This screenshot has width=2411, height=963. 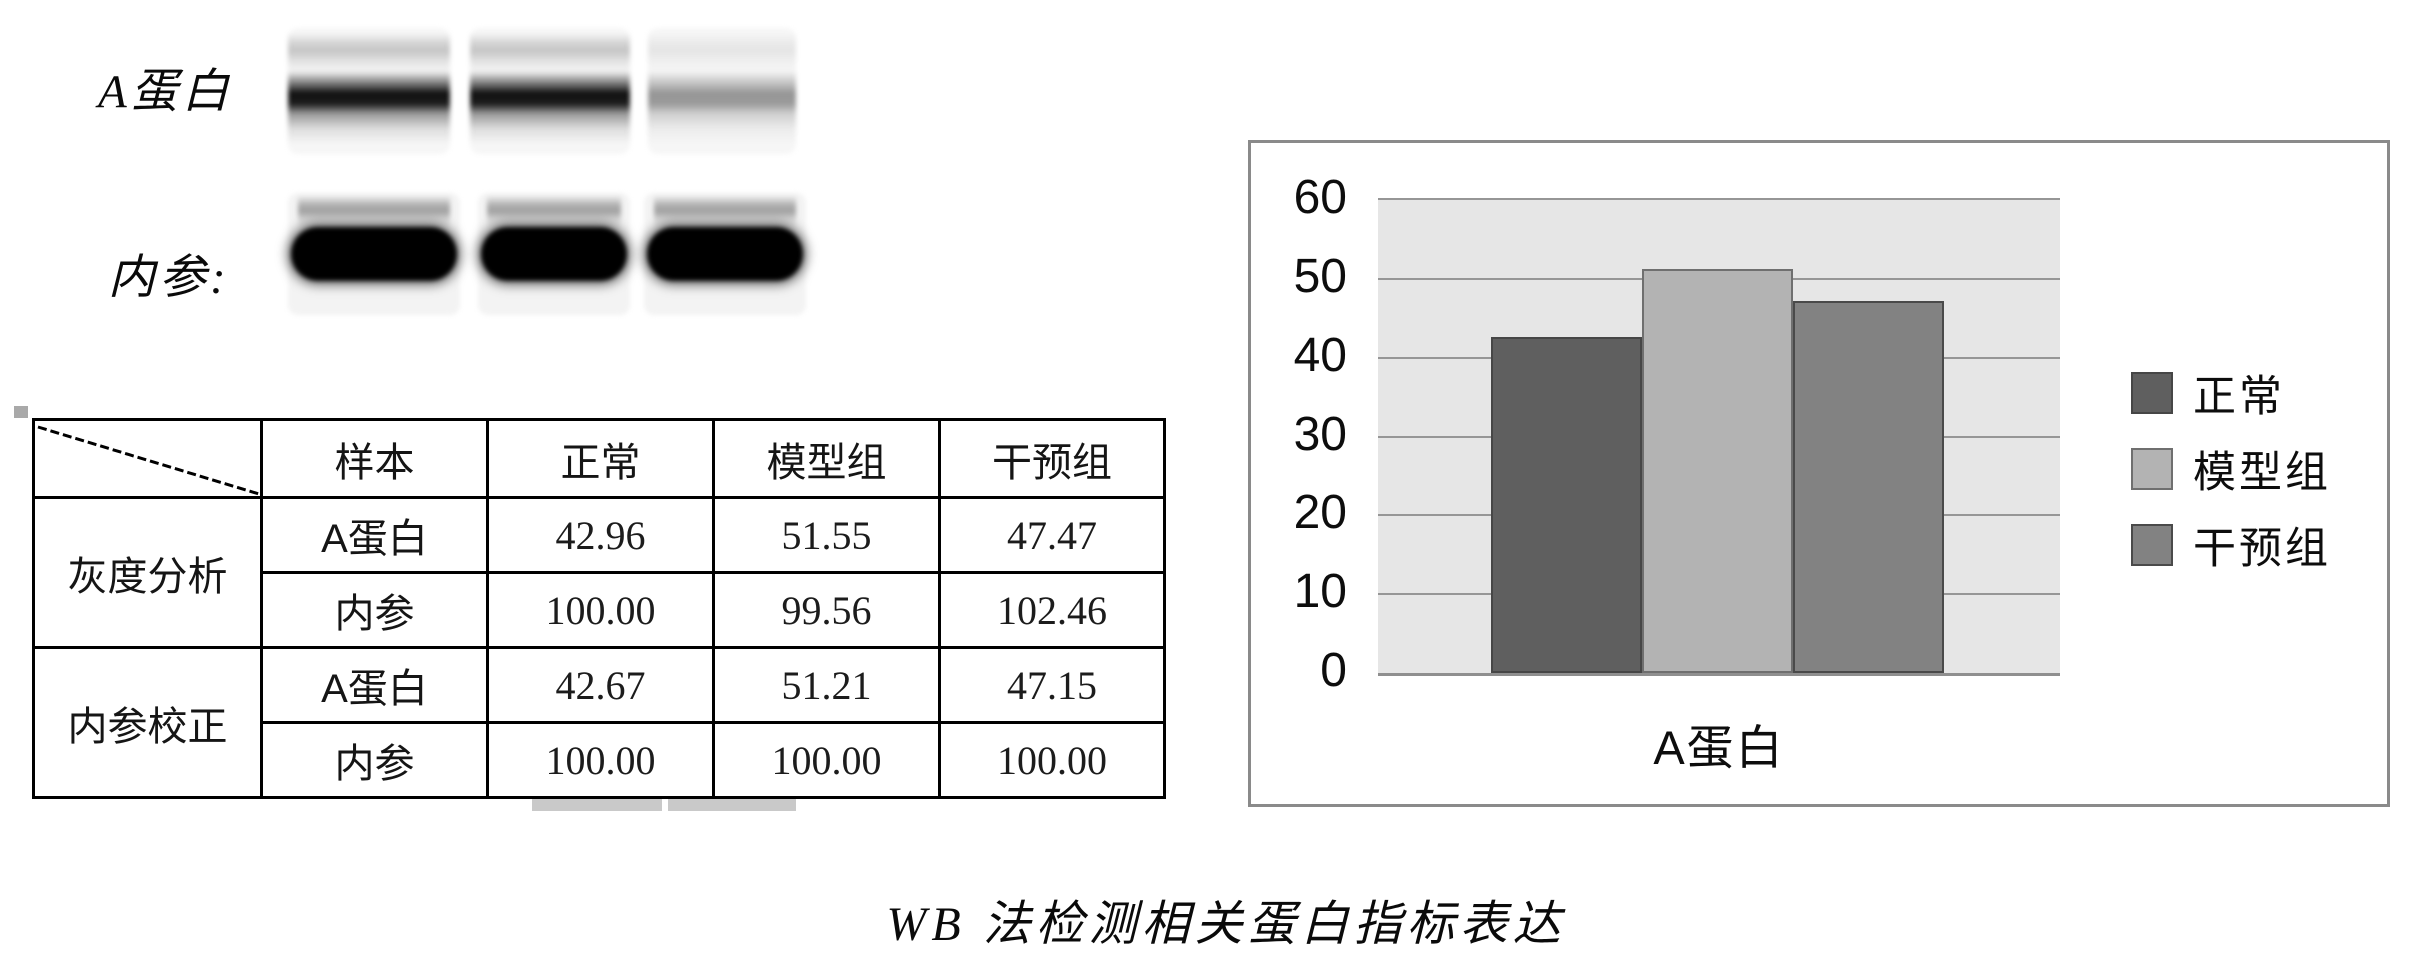 I want to click on y-axis-tick-label: 10, so click(x=1320, y=592).